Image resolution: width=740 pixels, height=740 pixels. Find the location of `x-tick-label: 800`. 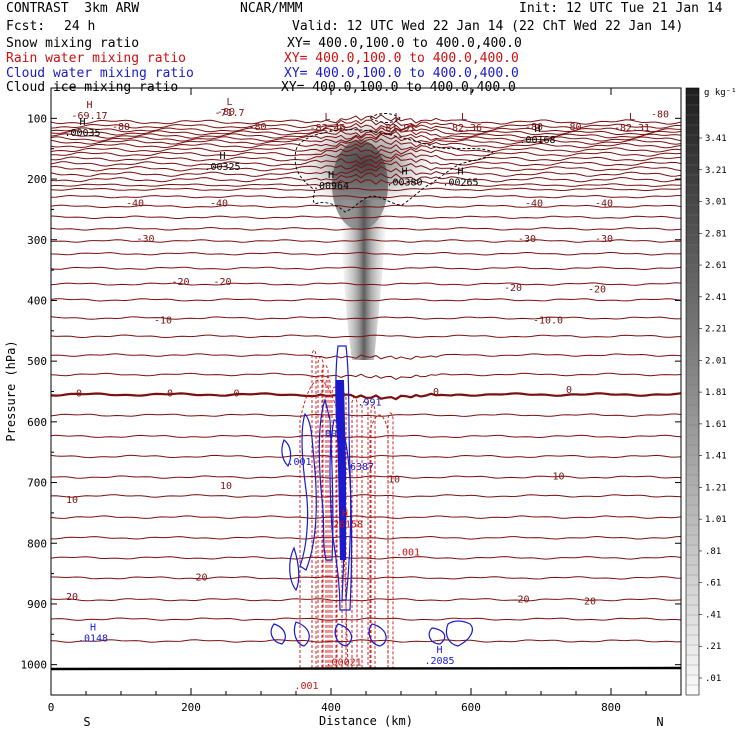

x-tick-label: 800 is located at coordinates (611, 707).